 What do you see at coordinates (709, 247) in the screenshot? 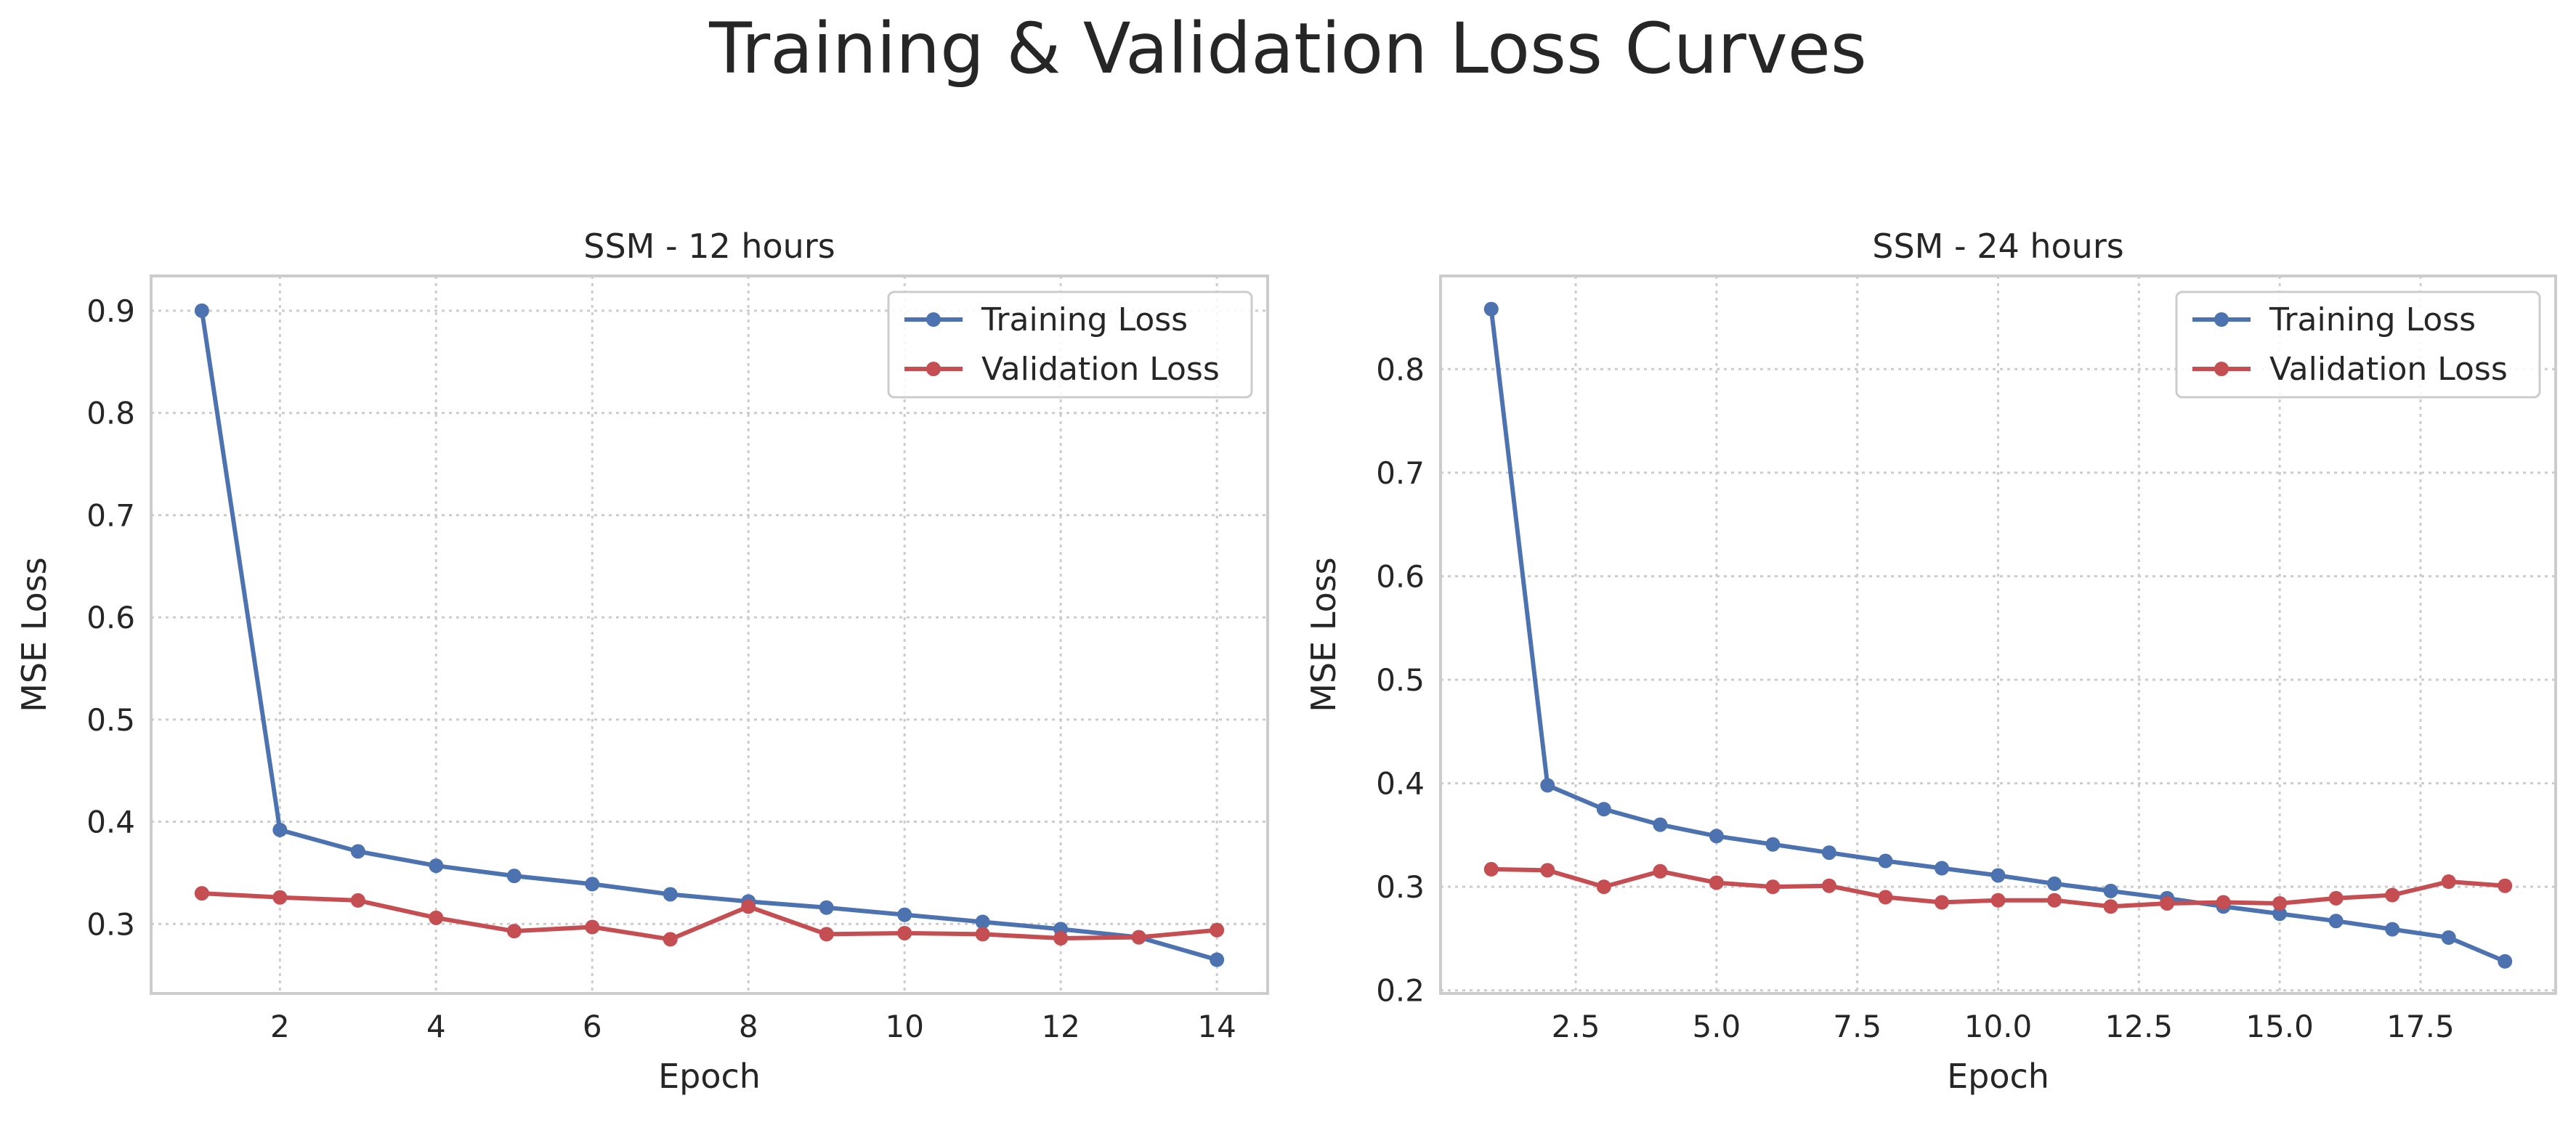
I see `panel-title: SSM - 12 hours` at bounding box center [709, 247].